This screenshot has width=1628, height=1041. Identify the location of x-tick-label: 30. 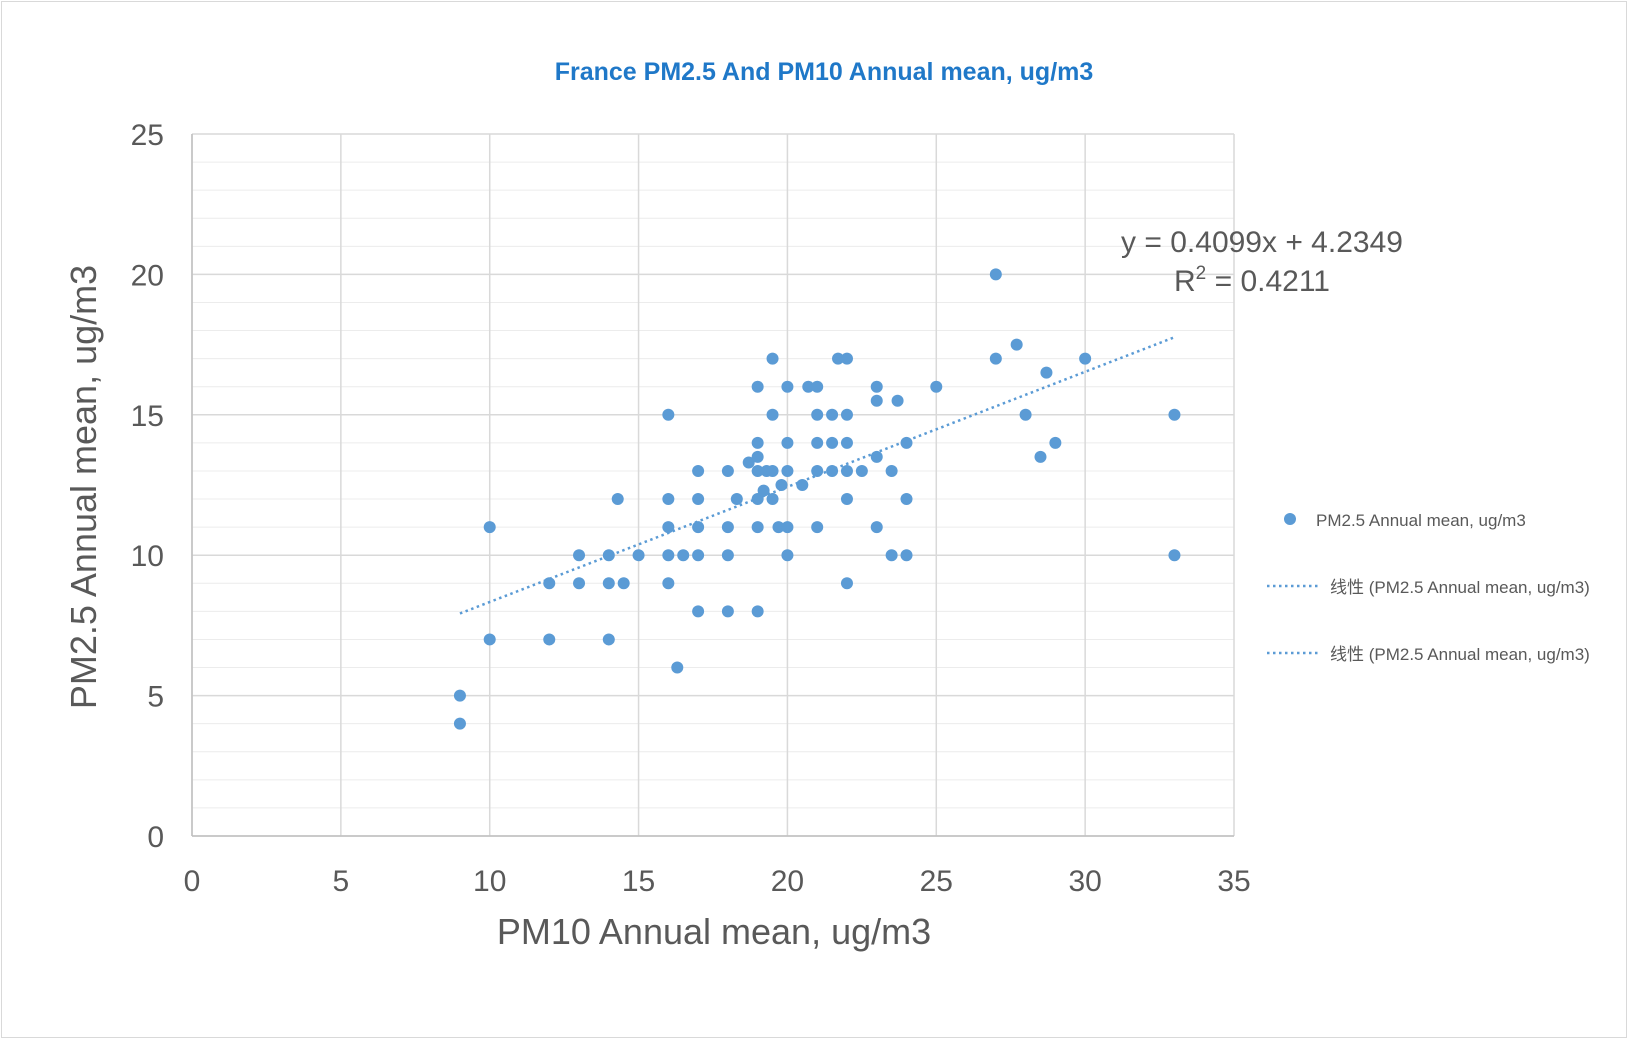
(1084, 881).